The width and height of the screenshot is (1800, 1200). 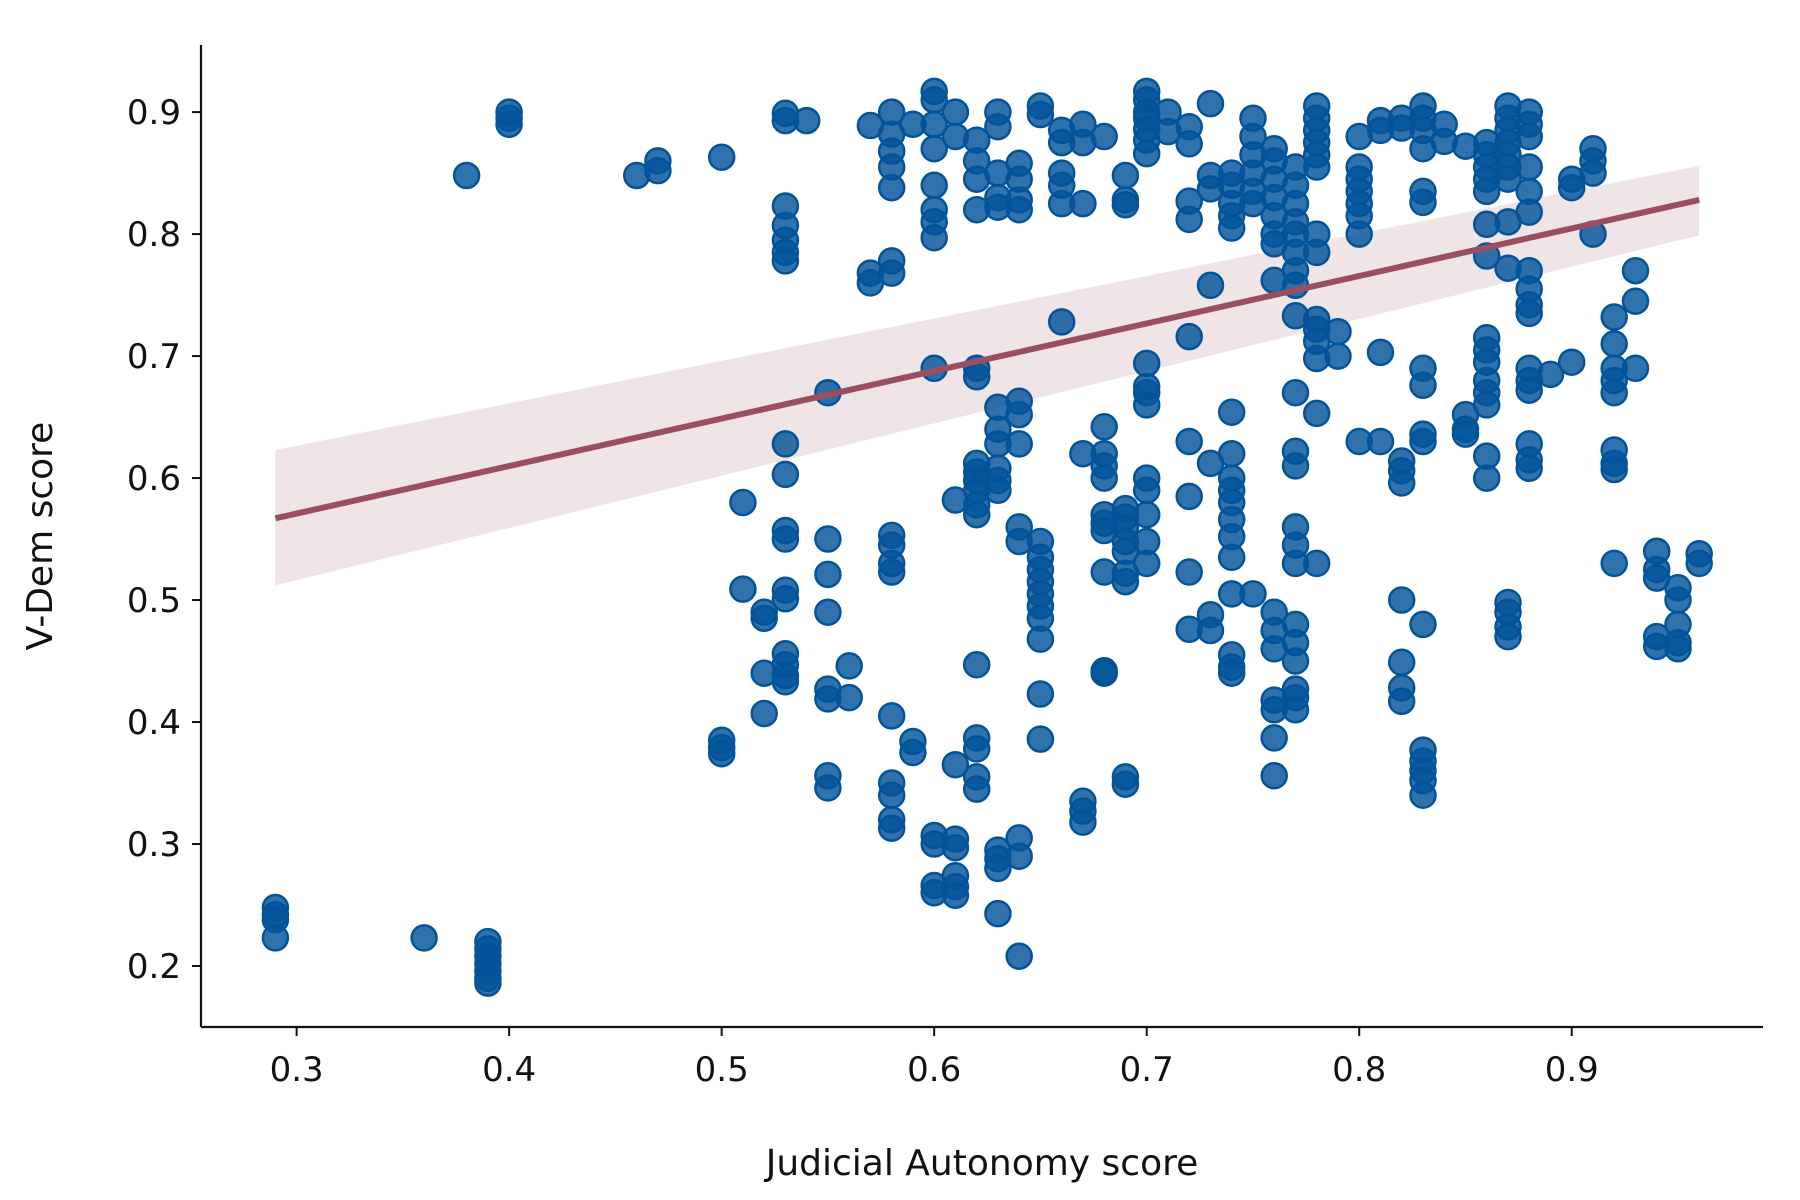 I want to click on x-tick-label: 0.3, so click(x=297, y=1070).